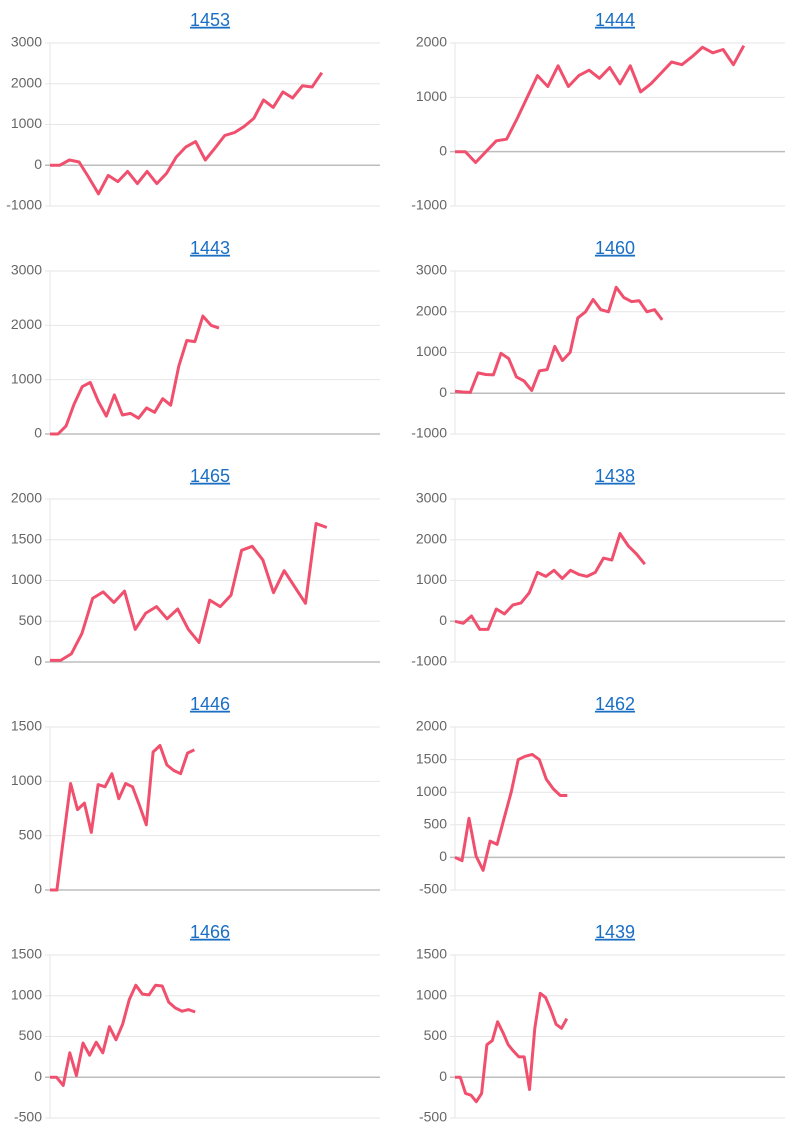  Describe the element at coordinates (615, 932) in the screenshot. I see `chart-title: 1439` at that location.